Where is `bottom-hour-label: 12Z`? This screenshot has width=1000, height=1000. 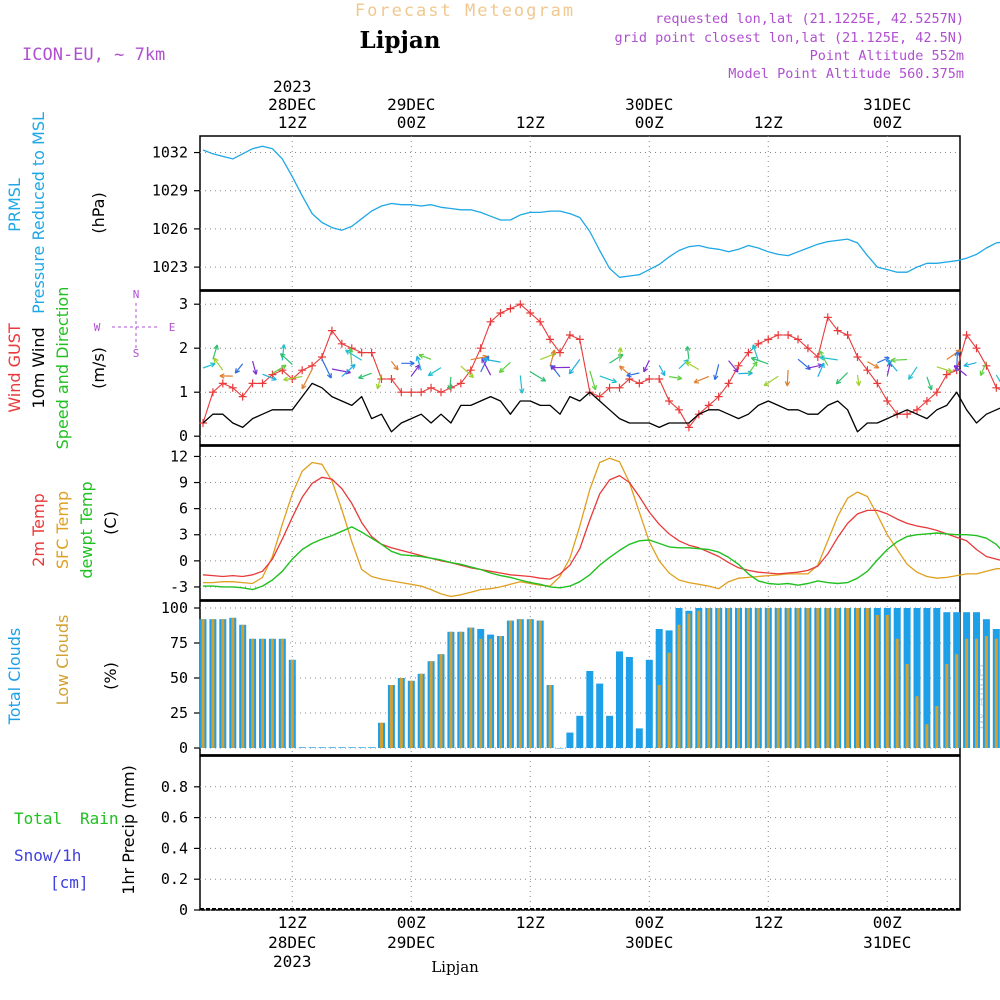 bottom-hour-label: 12Z is located at coordinates (768, 922).